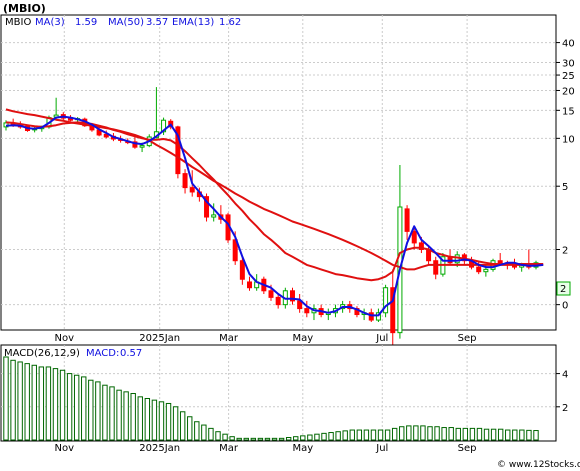 This screenshot has width=580, height=471. I want to click on price-legend: MBIO MA(3) 1.59 MA(50) 3.57 EMA(13) 1.62, so click(123, 22).